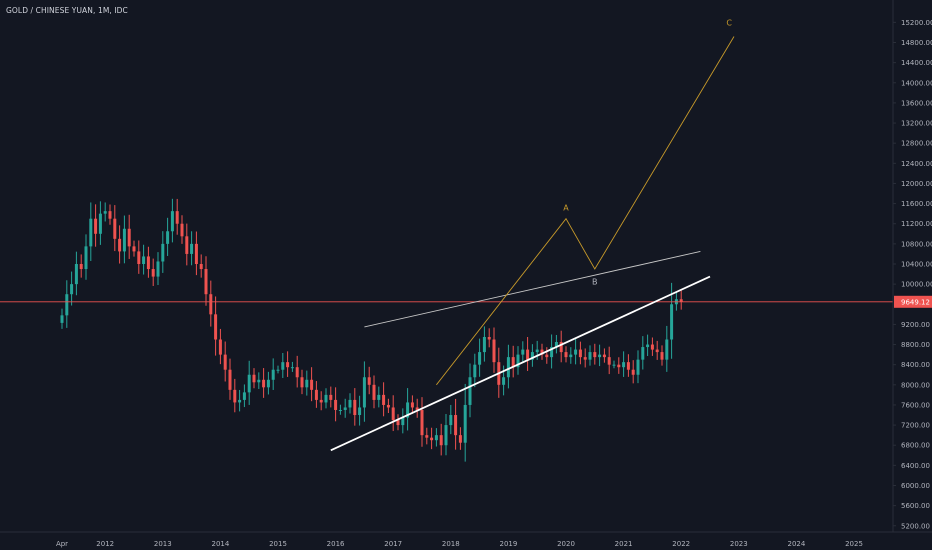 The height and width of the screenshot is (550, 932). What do you see at coordinates (916, 224) in the screenshot?
I see `y-tick-label: 11200.00` at bounding box center [916, 224].